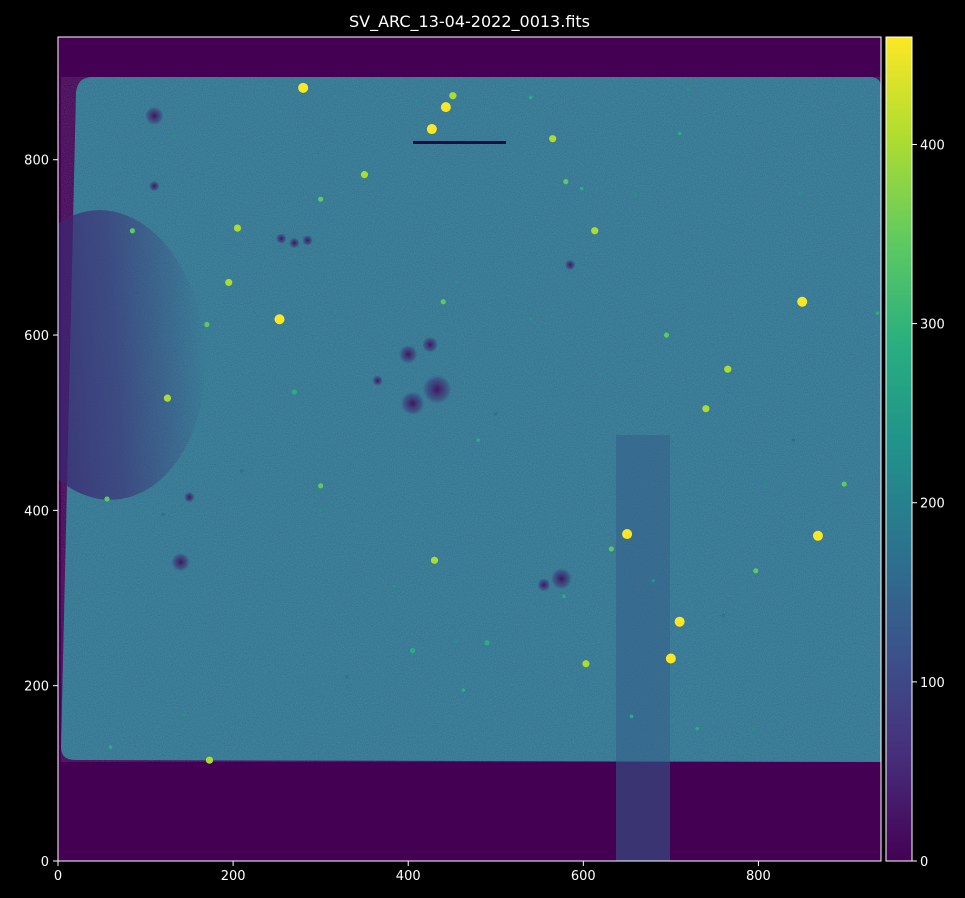  What do you see at coordinates (58, 876) in the screenshot?
I see `x-tick-label-0: 0` at bounding box center [58, 876].